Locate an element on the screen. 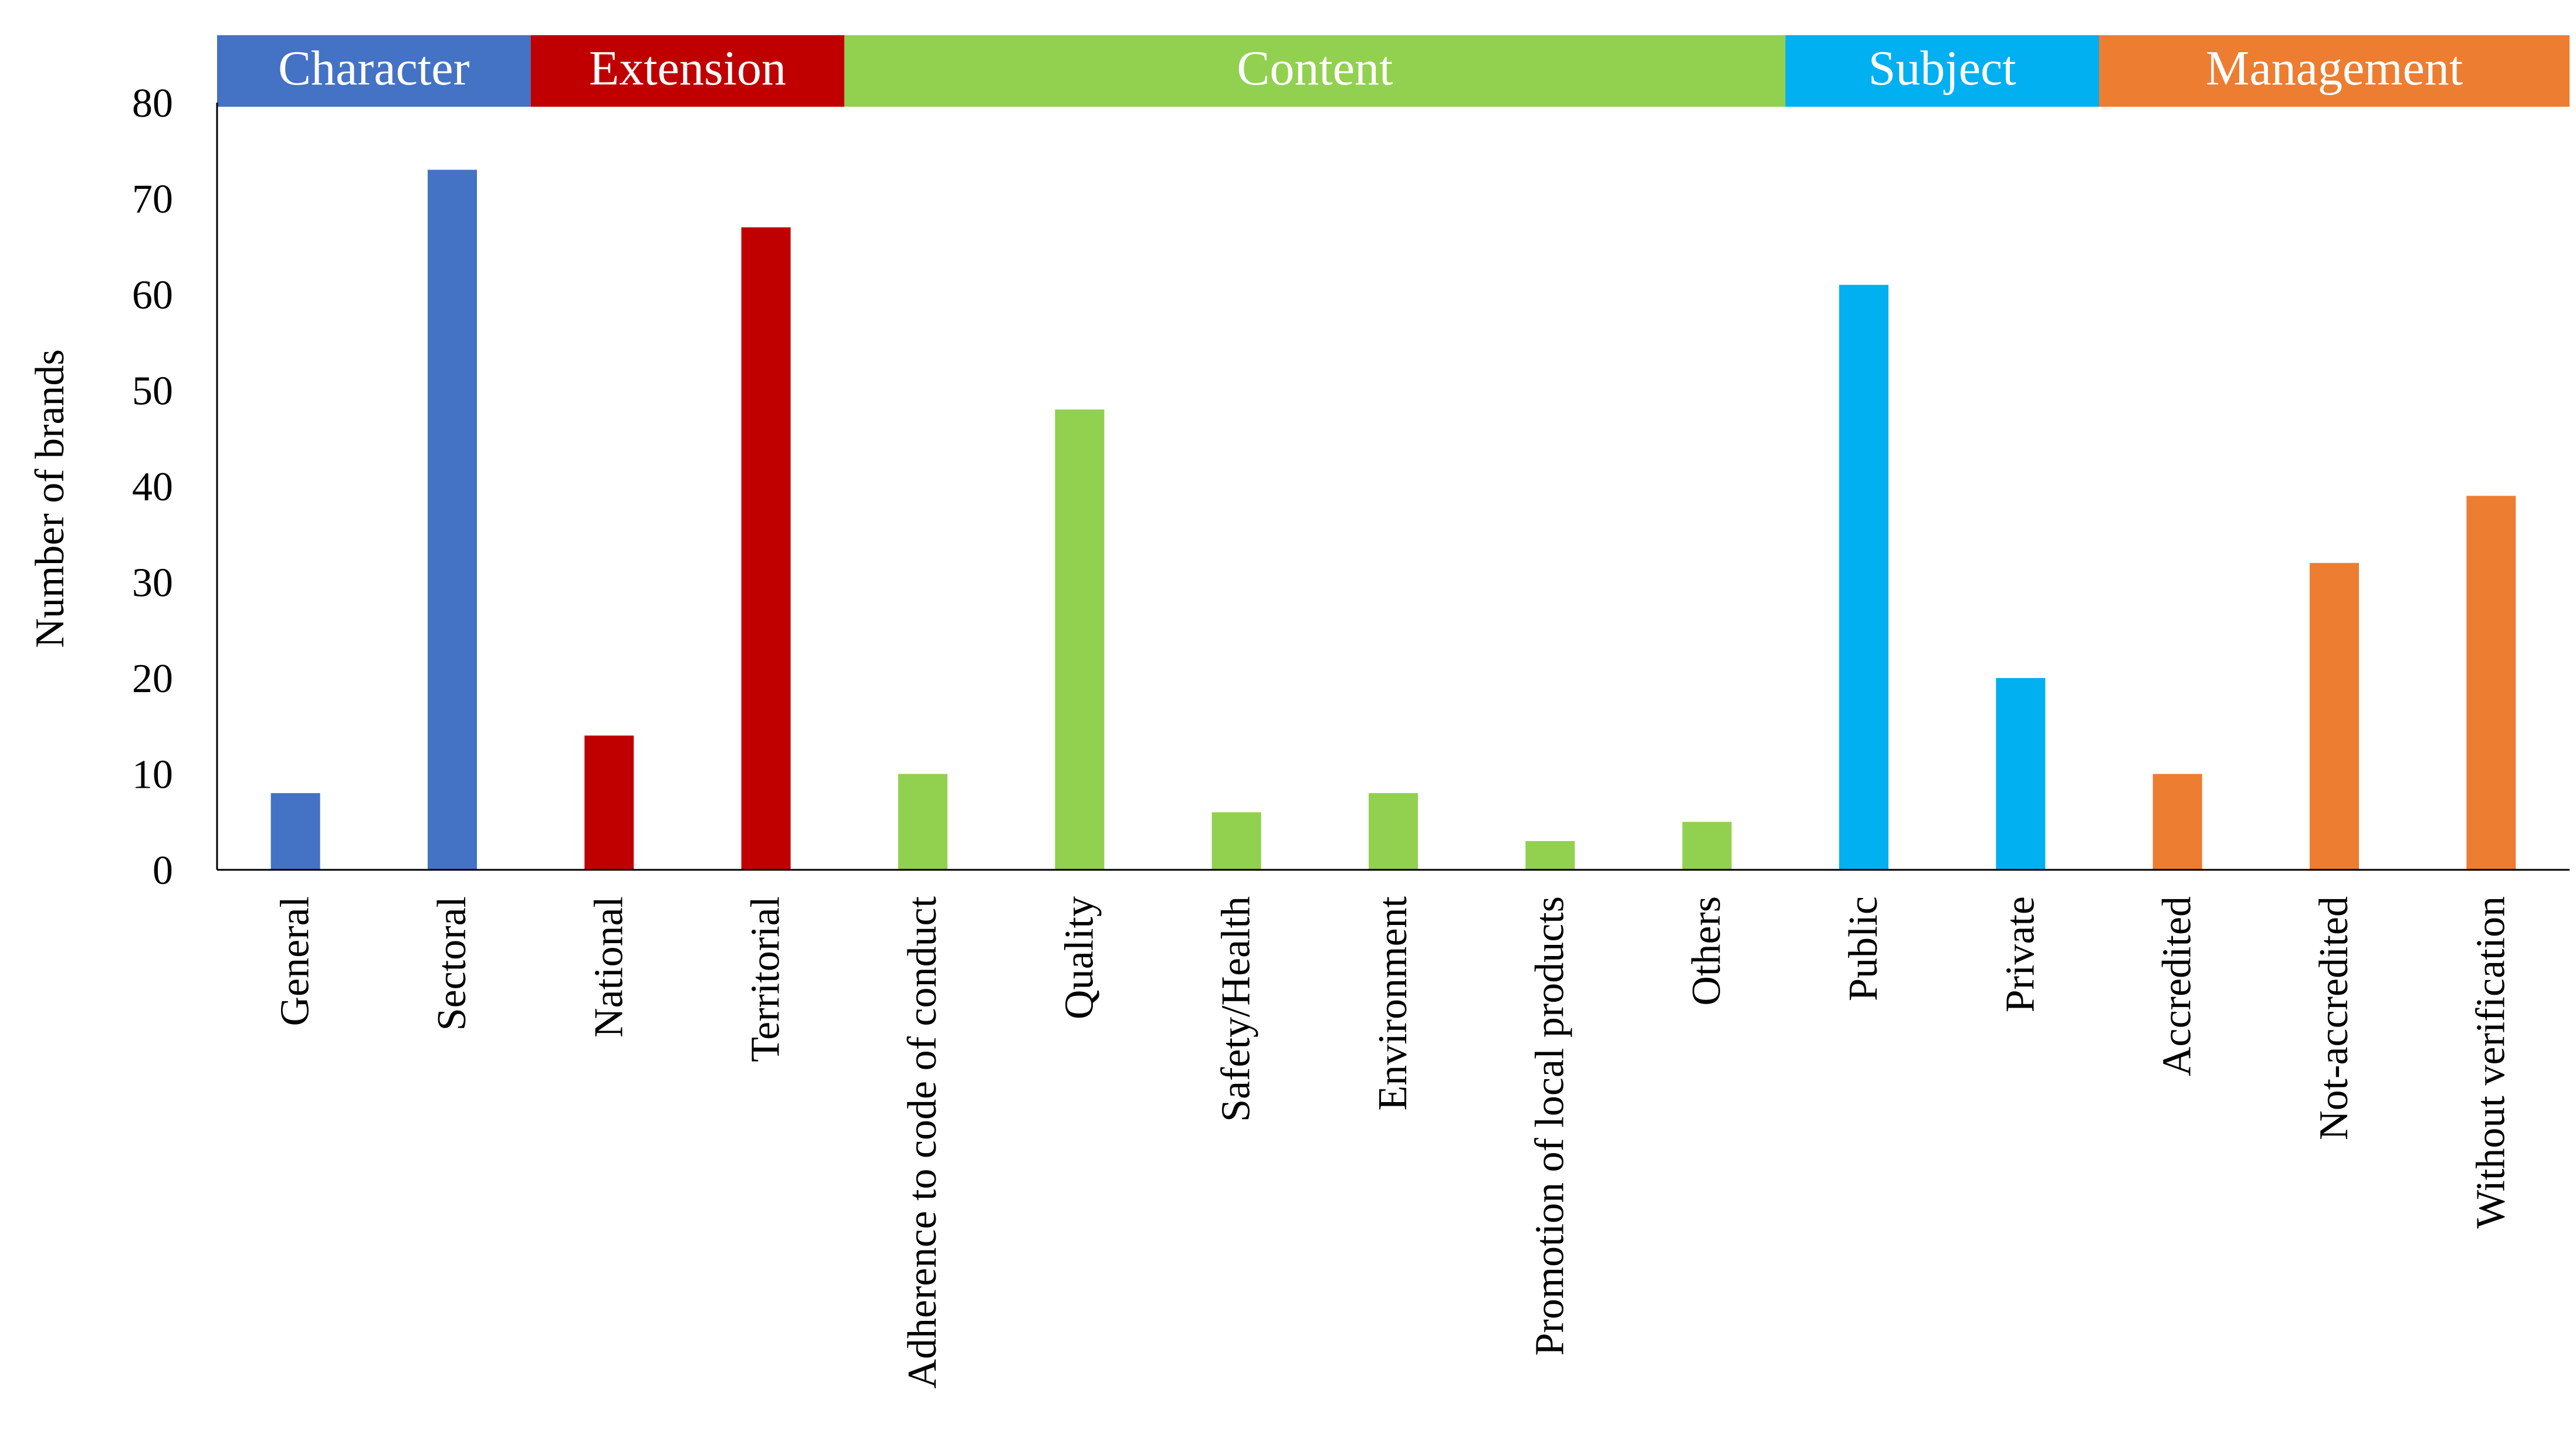 The height and width of the screenshot is (1437, 2576). group-band-subject is located at coordinates (1942, 71).